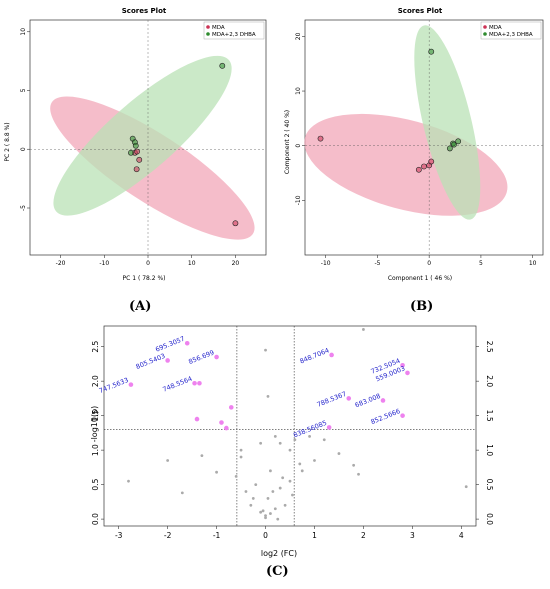 Image resolution: width=550 pixels, height=589 pixels. I want to click on y-tick-label-right: 2.0, so click(489, 381).